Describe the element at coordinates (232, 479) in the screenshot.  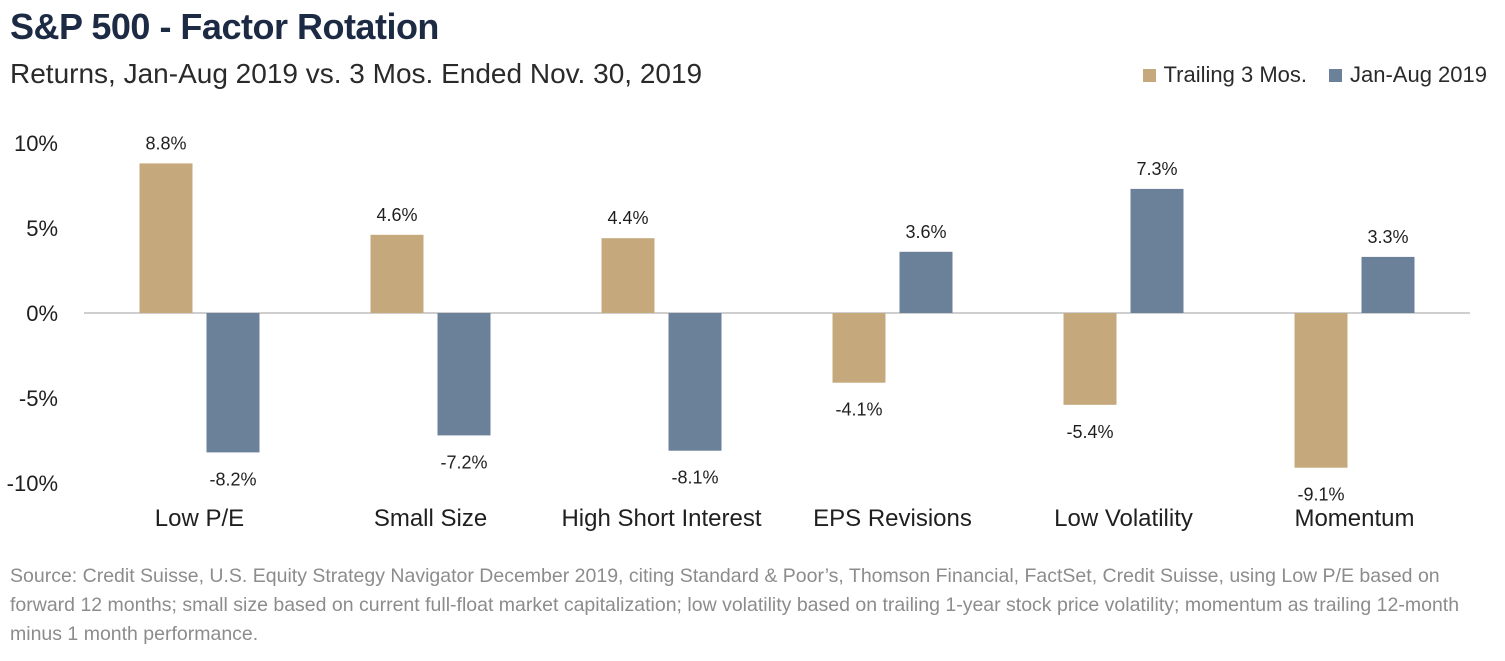
I see `data-label: -8.2%` at that location.